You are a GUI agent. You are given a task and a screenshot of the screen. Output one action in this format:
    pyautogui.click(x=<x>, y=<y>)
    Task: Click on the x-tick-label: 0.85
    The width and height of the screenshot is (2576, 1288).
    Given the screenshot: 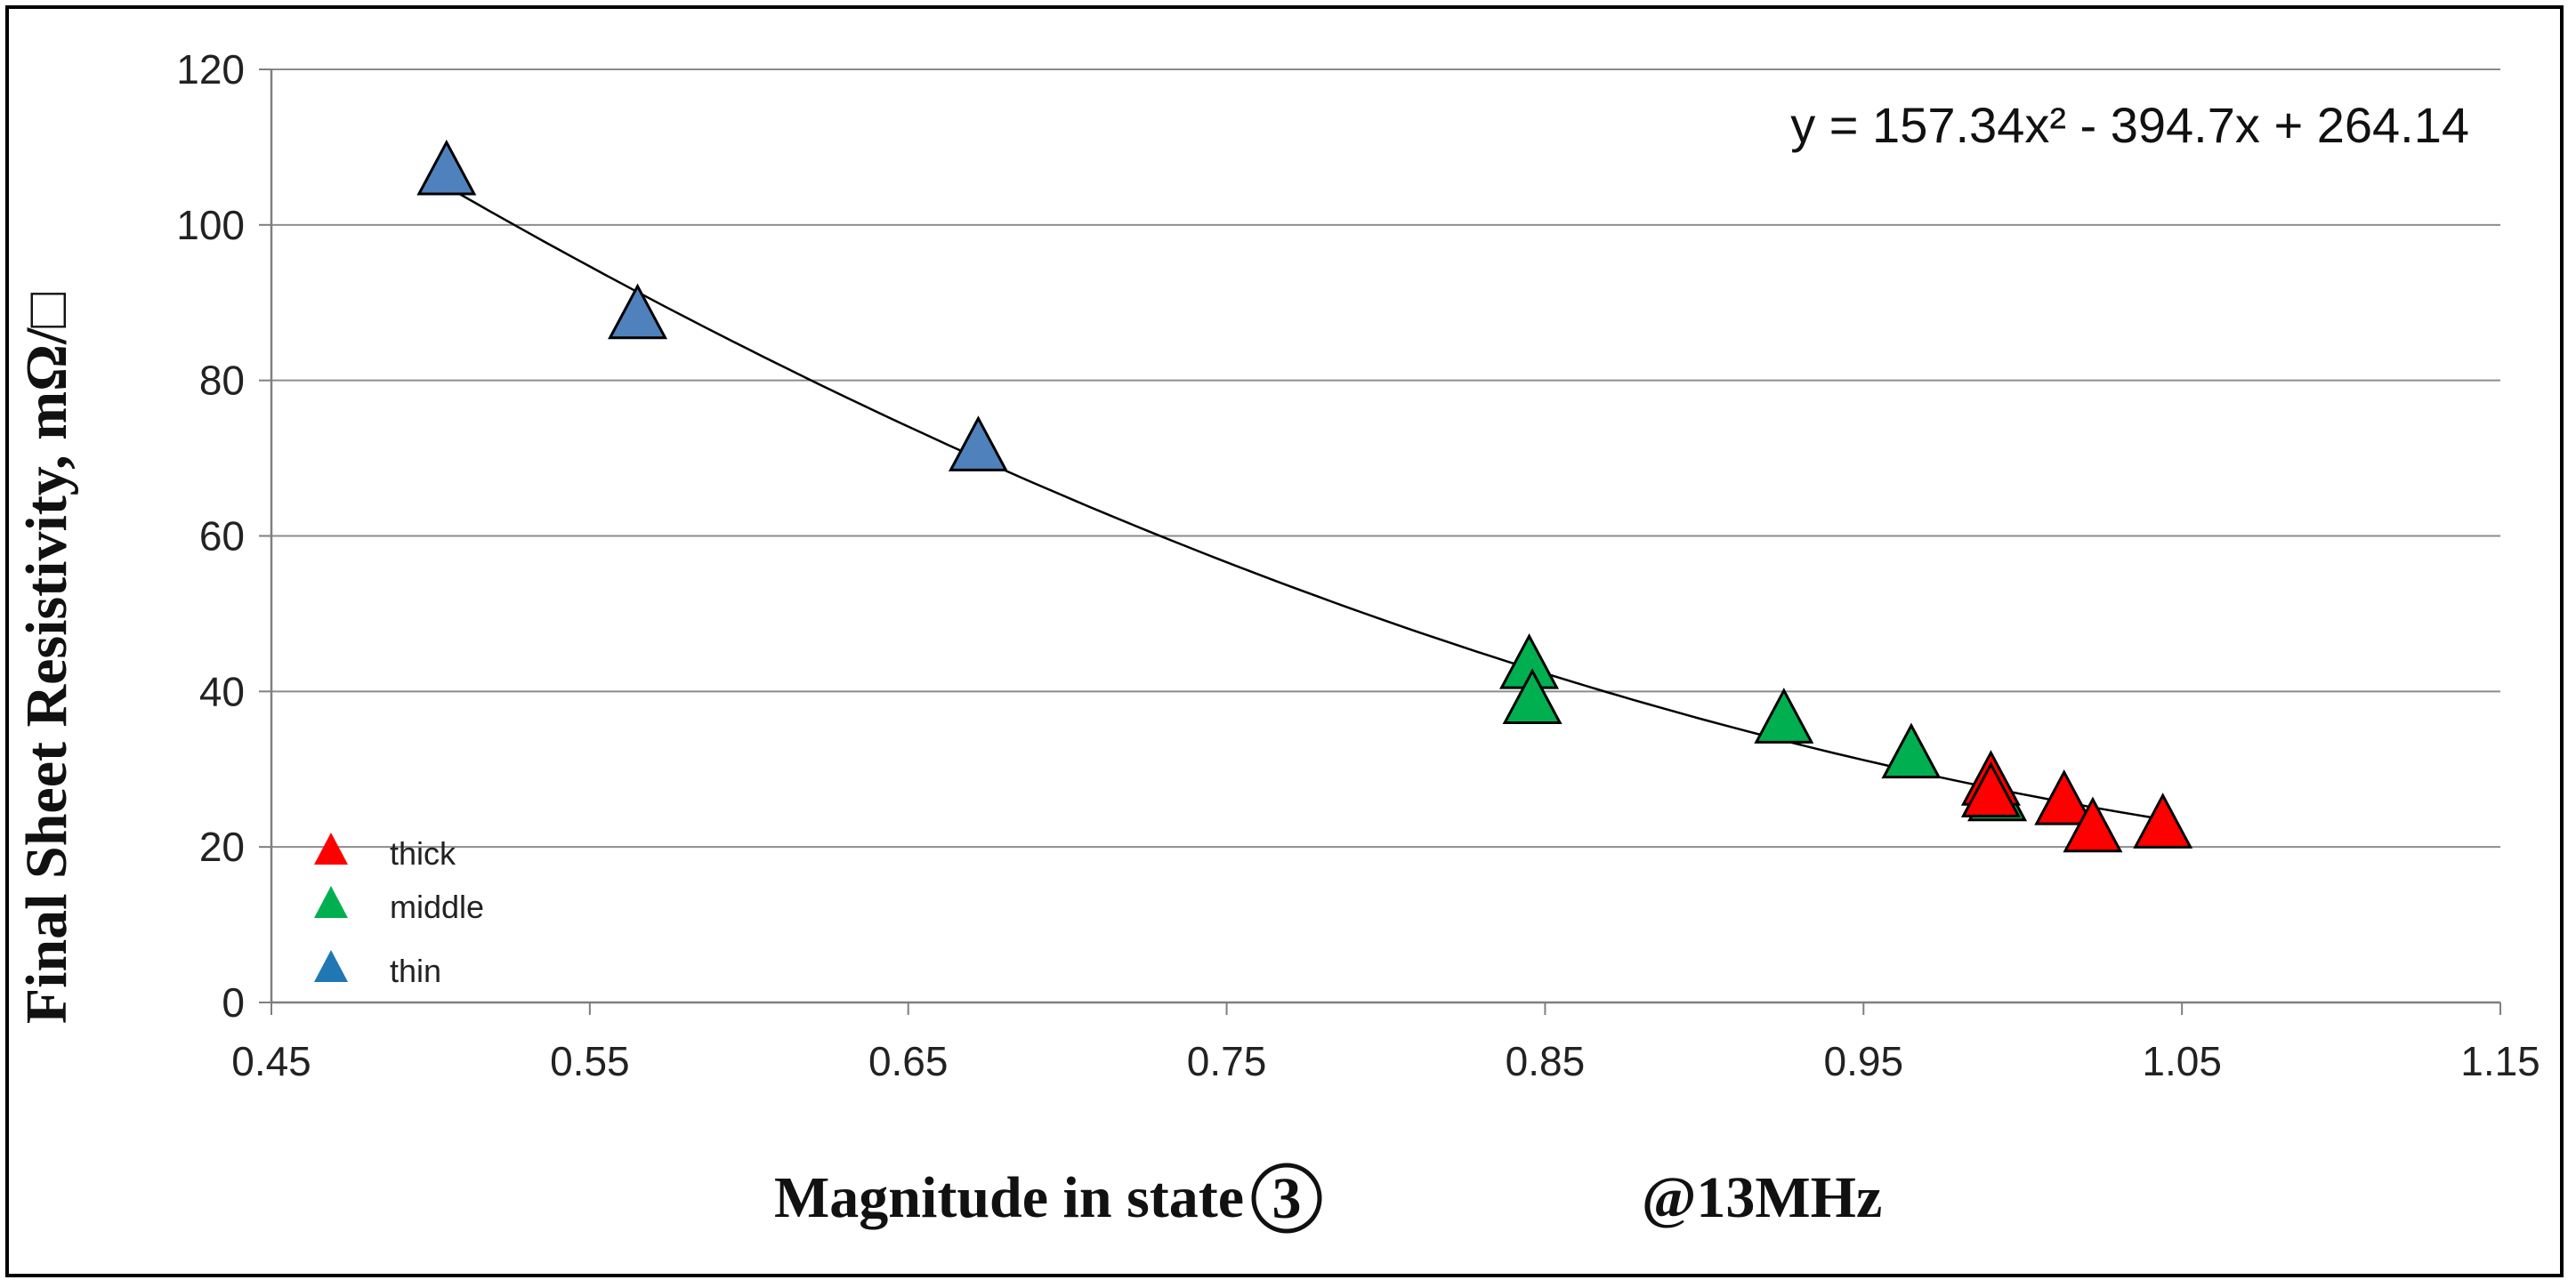 What is the action you would take?
    pyautogui.click(x=1546, y=1061)
    